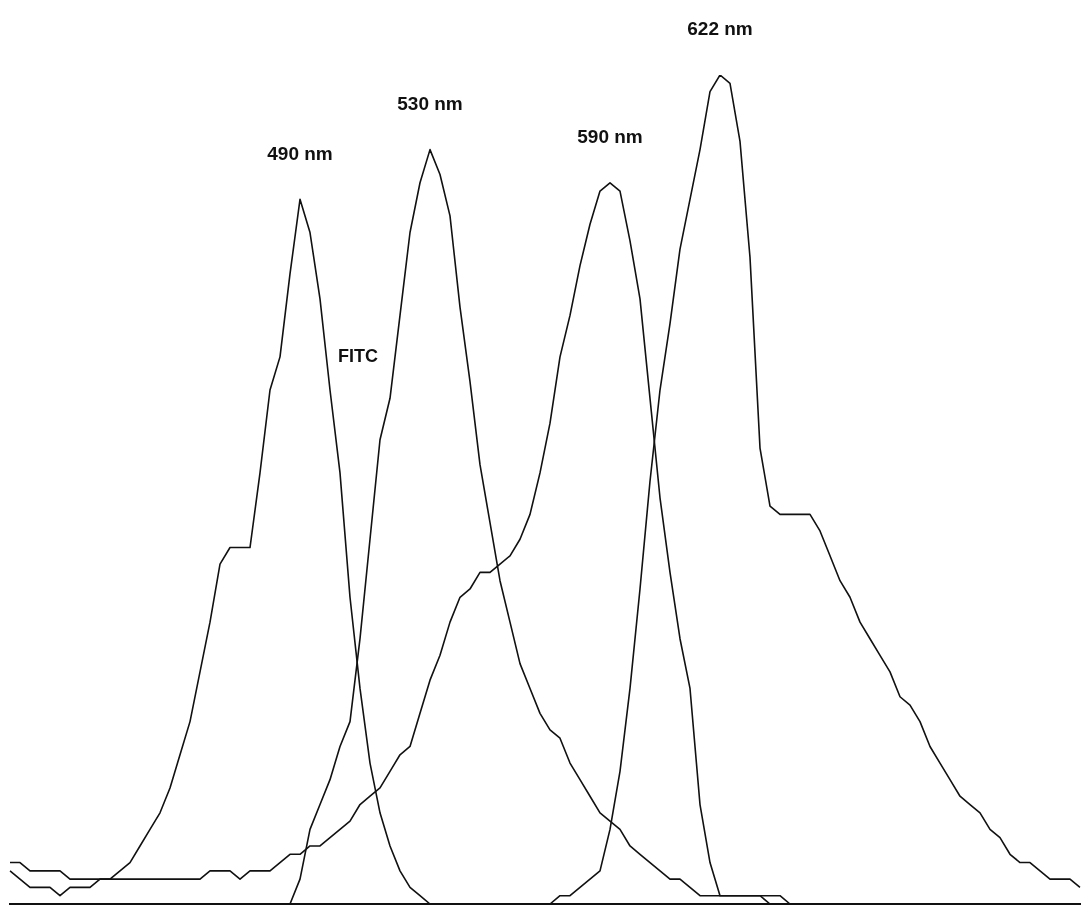  I want to click on text: 590 nm, so click(610, 136).